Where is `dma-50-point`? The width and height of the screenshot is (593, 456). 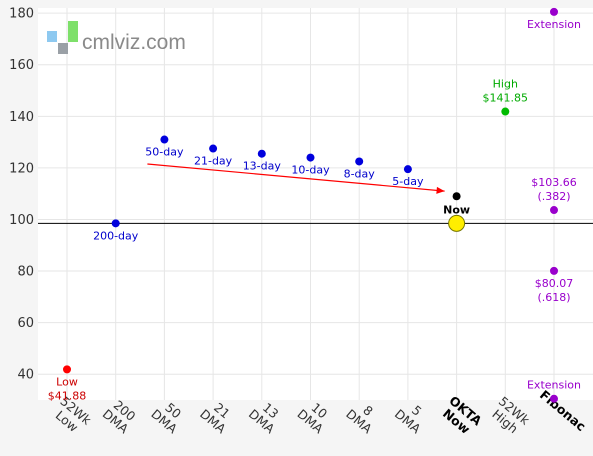
dma-50-point is located at coordinates (164, 139).